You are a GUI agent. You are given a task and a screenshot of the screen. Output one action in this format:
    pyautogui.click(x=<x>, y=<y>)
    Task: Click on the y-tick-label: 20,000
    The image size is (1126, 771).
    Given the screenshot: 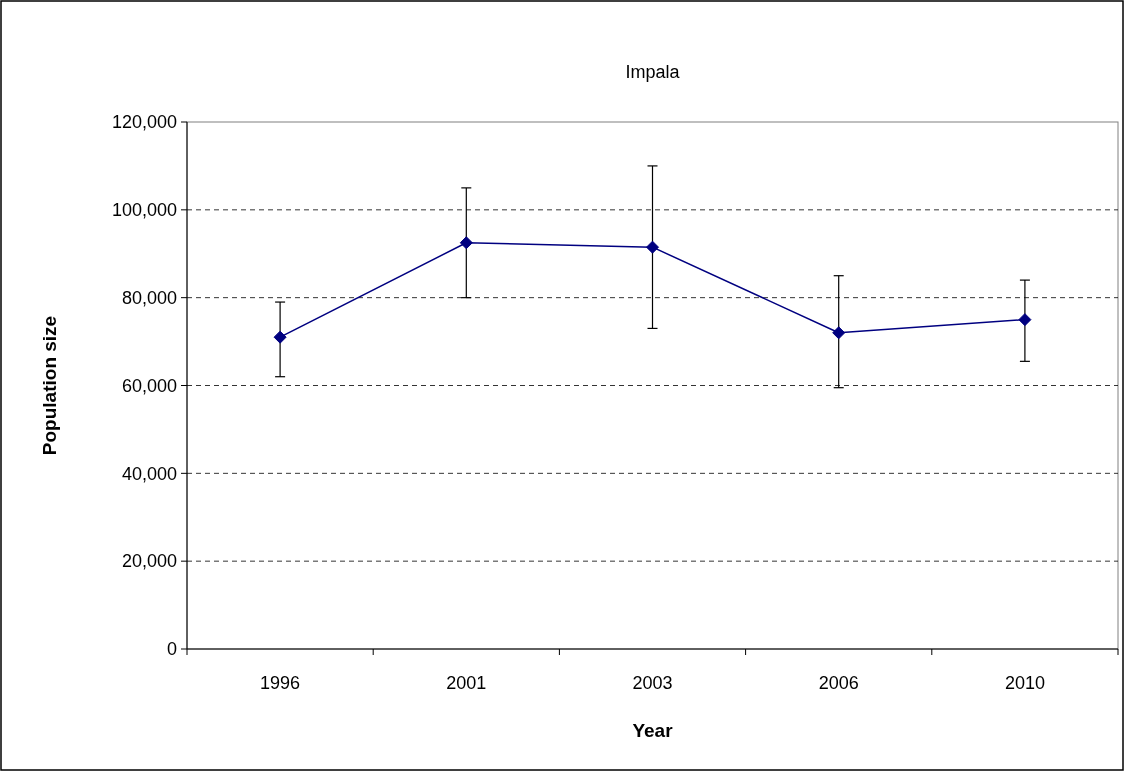 What is the action you would take?
    pyautogui.click(x=149, y=561)
    